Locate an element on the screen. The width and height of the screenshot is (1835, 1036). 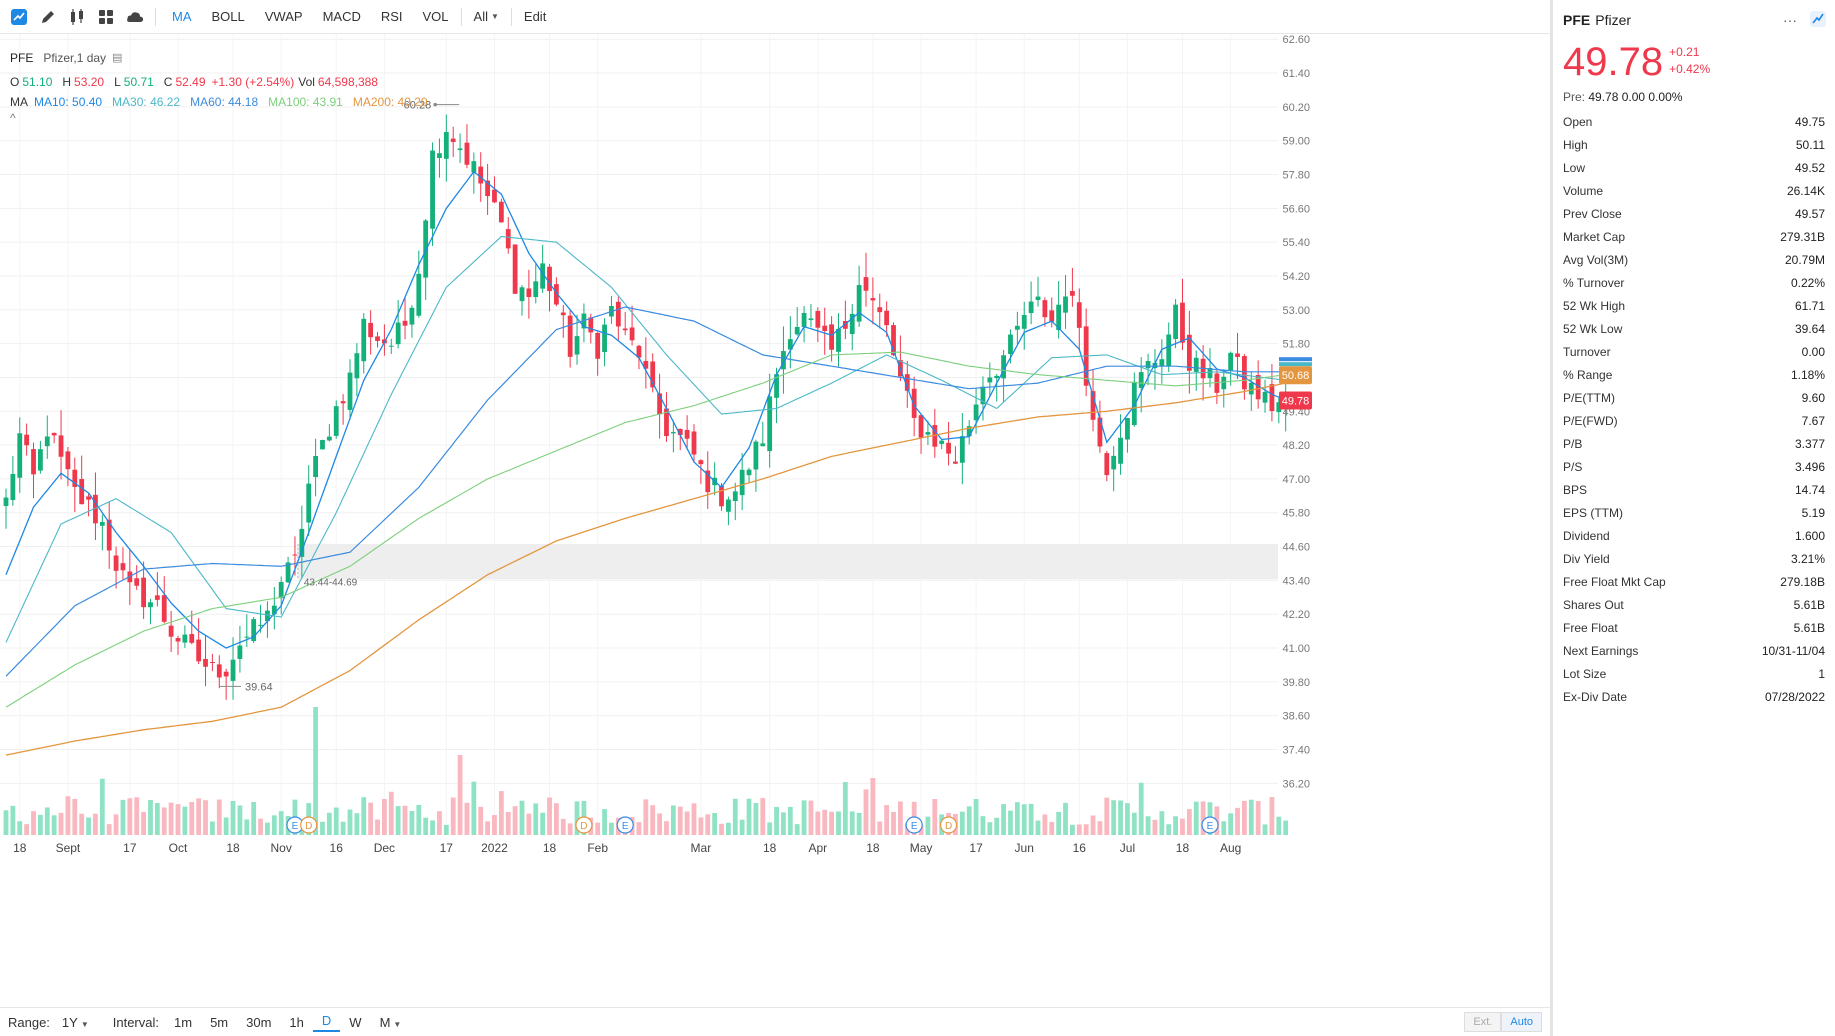
legend-info-icon: ▤ is located at coordinates (117, 58).